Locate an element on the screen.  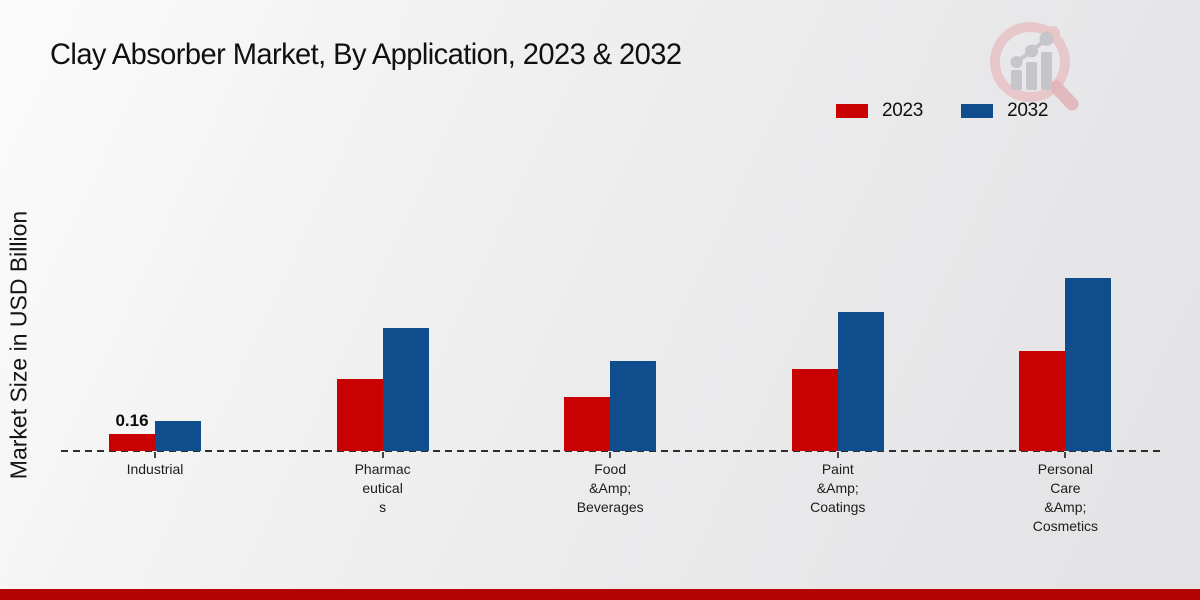
legend-item-2032: 2032 is located at coordinates (1004, 111).